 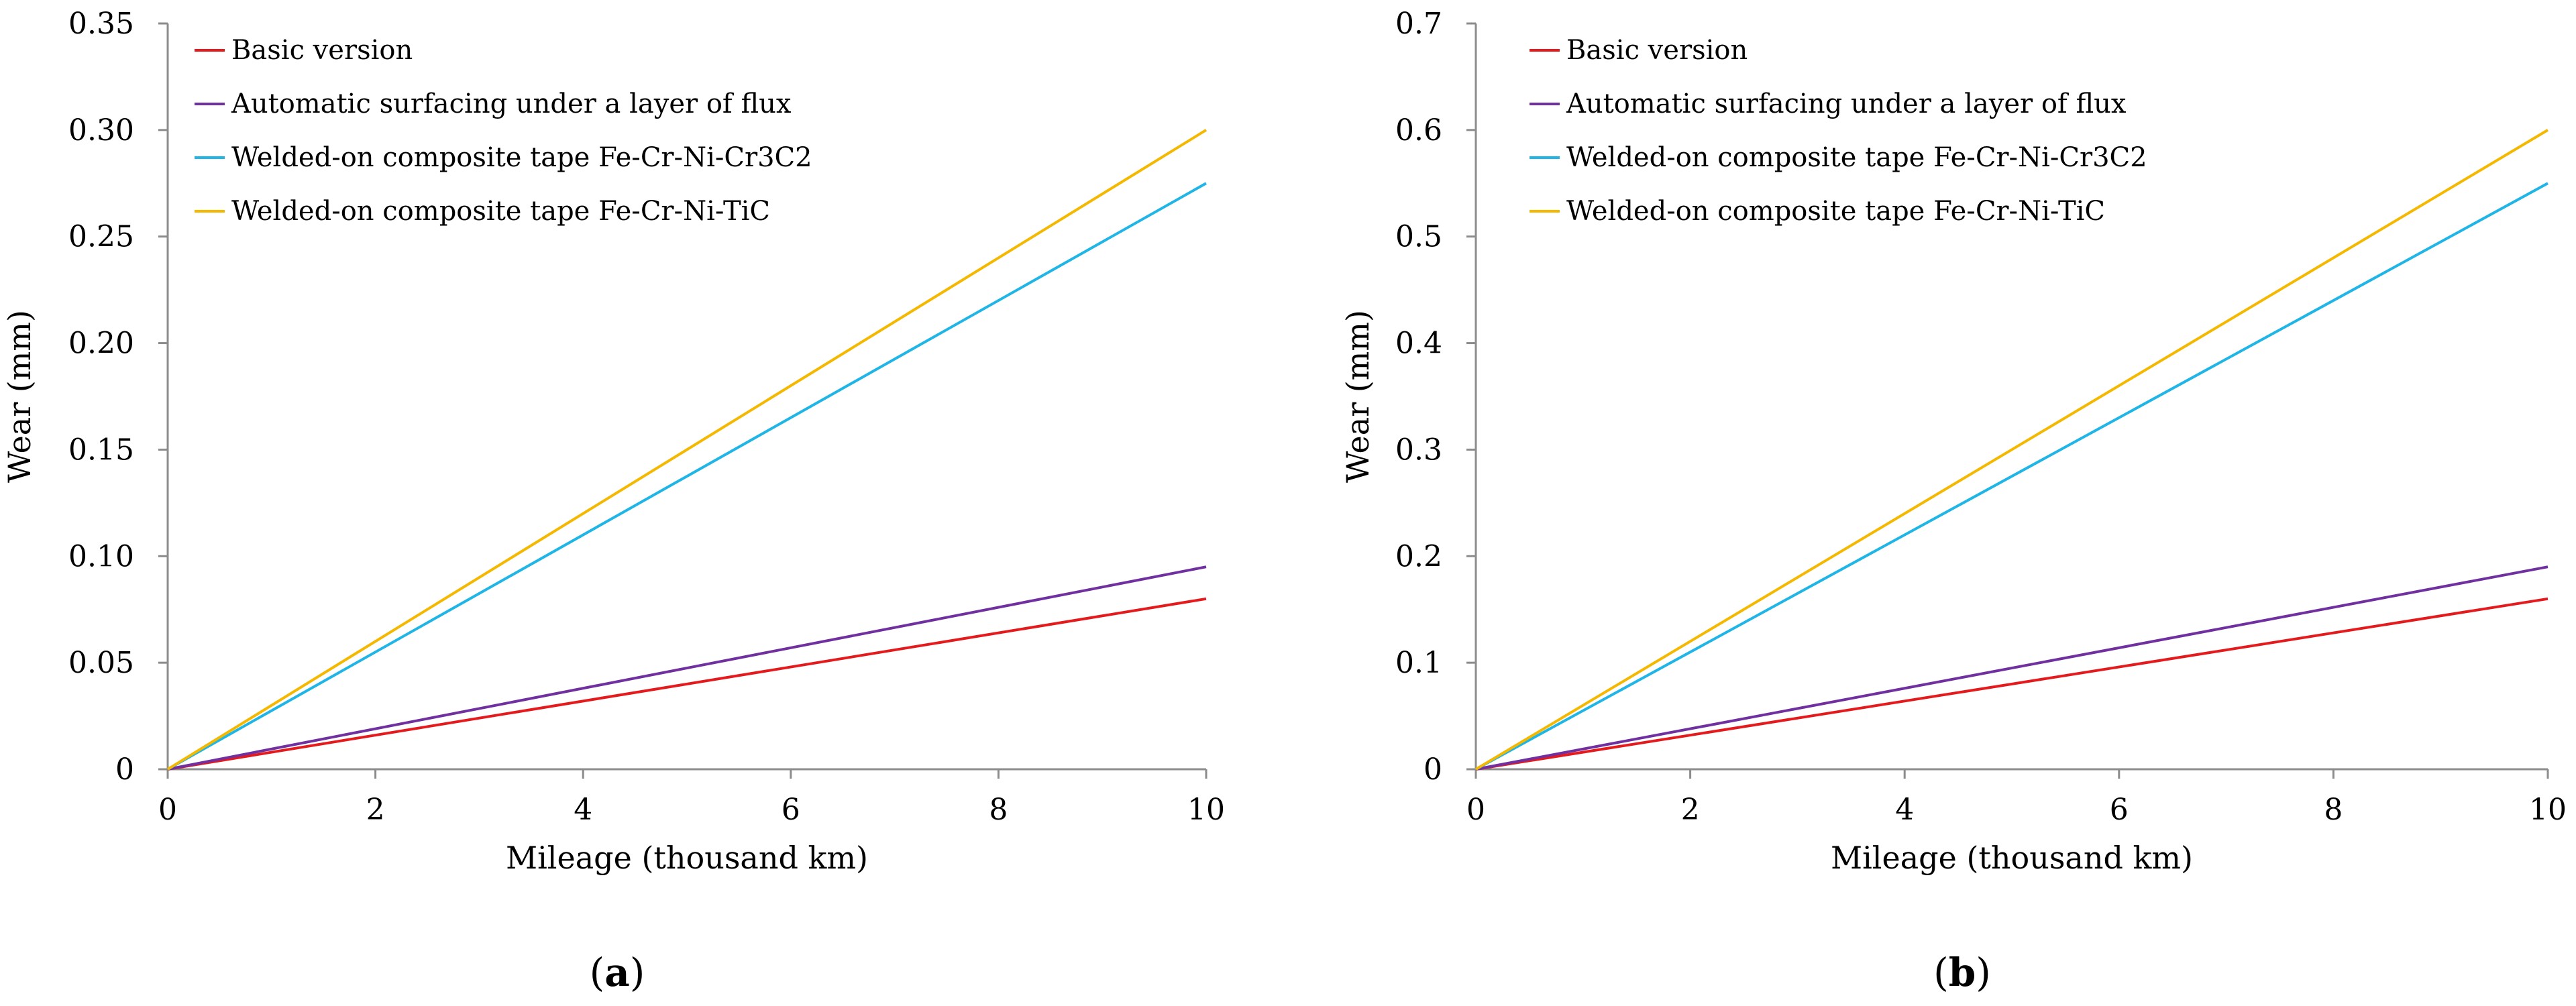 What do you see at coordinates (1962, 972) in the screenshot?
I see `panel-label-b: (b)` at bounding box center [1962, 972].